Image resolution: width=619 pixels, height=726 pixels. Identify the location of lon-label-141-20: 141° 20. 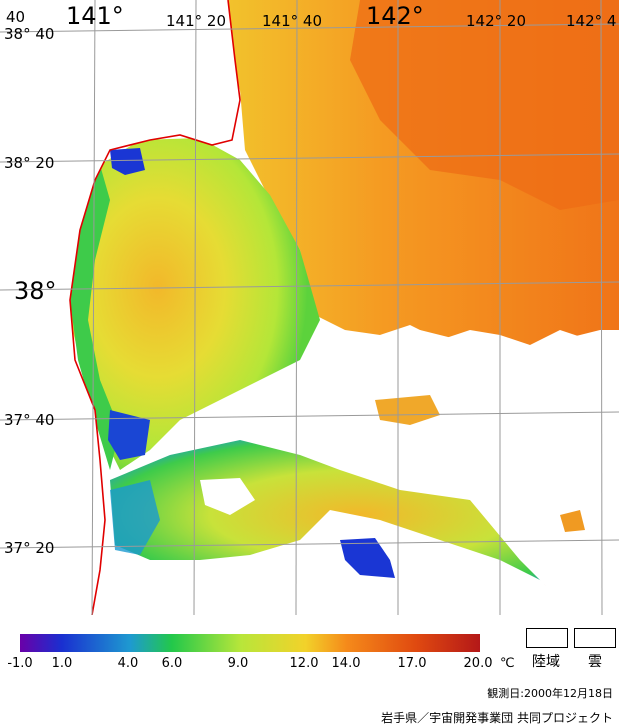
(196, 21).